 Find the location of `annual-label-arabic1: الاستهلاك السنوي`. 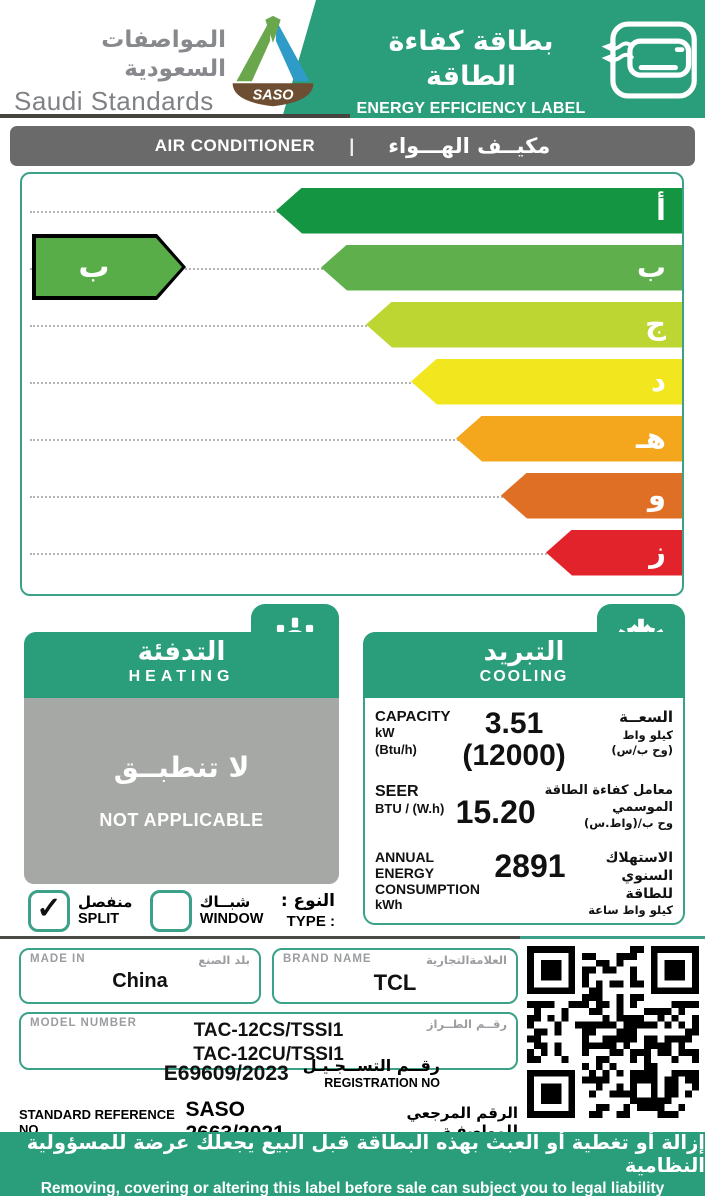

annual-label-arabic1: الاستهلاك السنوي is located at coordinates (639, 867).